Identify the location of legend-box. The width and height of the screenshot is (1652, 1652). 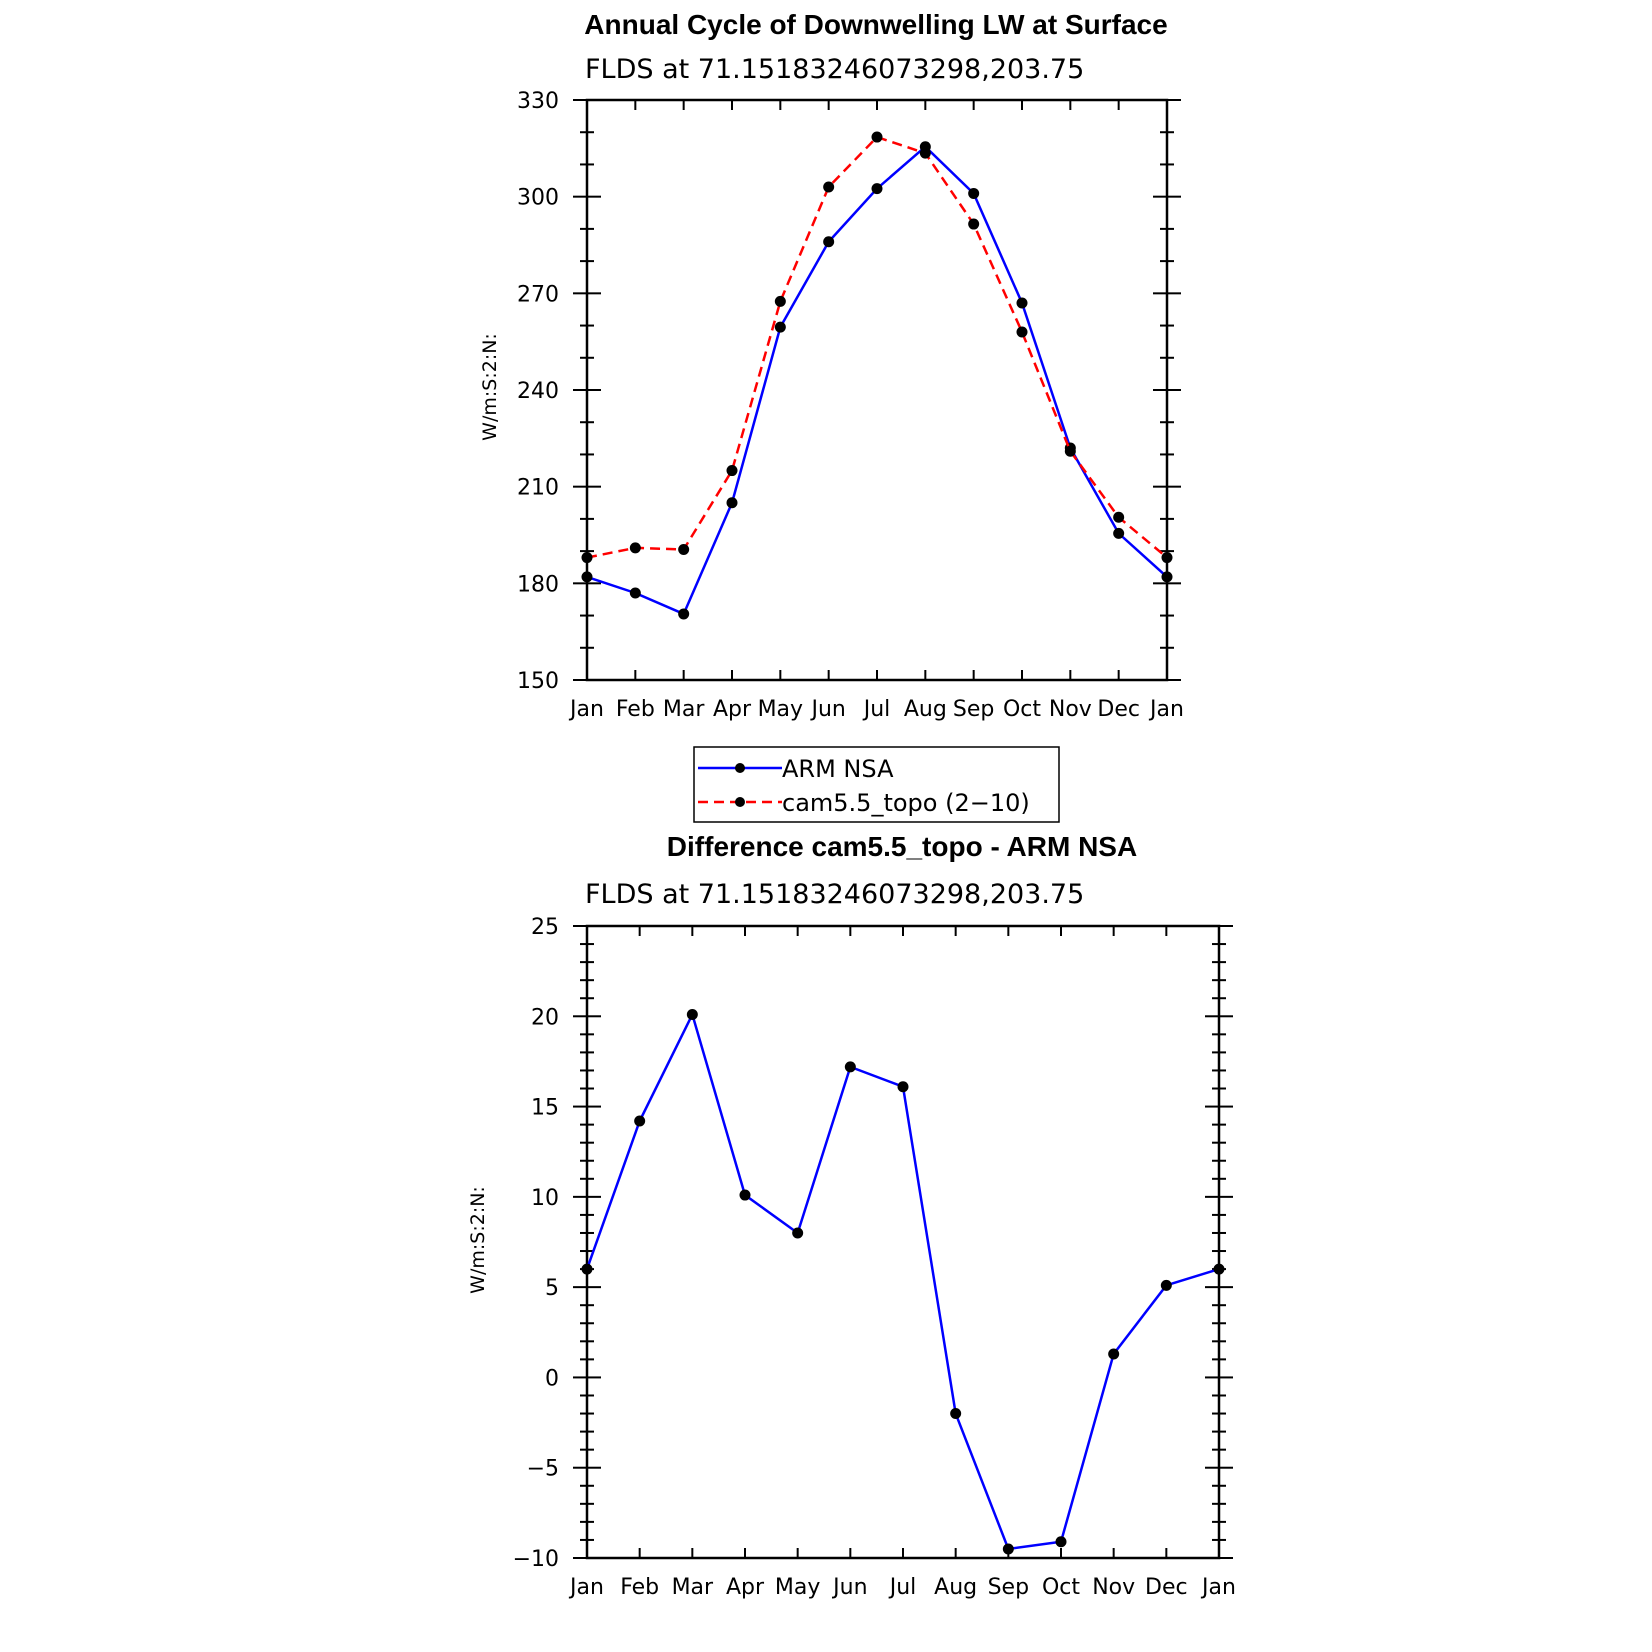
(876, 784).